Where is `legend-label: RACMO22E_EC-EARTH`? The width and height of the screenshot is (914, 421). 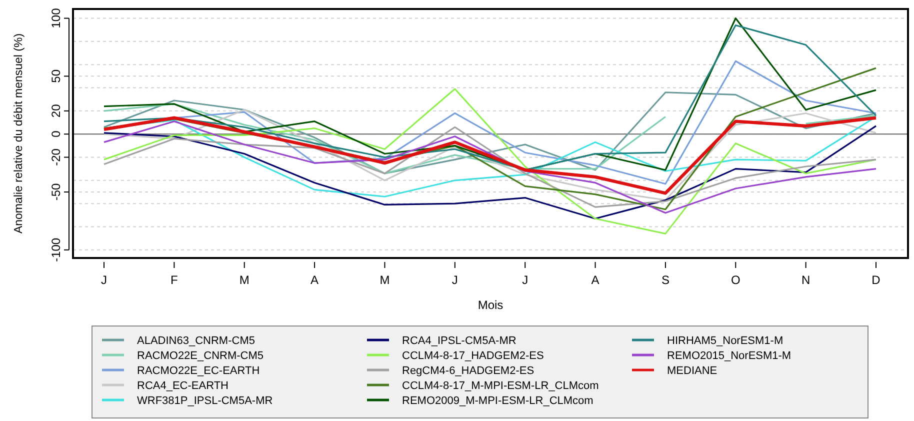 legend-label: RACMO22E_EC-EARTH is located at coordinates (198, 371).